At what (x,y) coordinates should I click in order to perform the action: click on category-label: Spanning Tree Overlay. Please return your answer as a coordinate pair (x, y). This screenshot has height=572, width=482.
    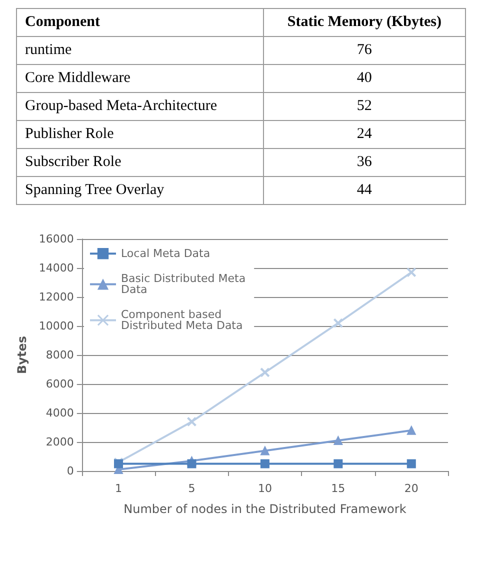
    Looking at the image, I should click on (140, 190).